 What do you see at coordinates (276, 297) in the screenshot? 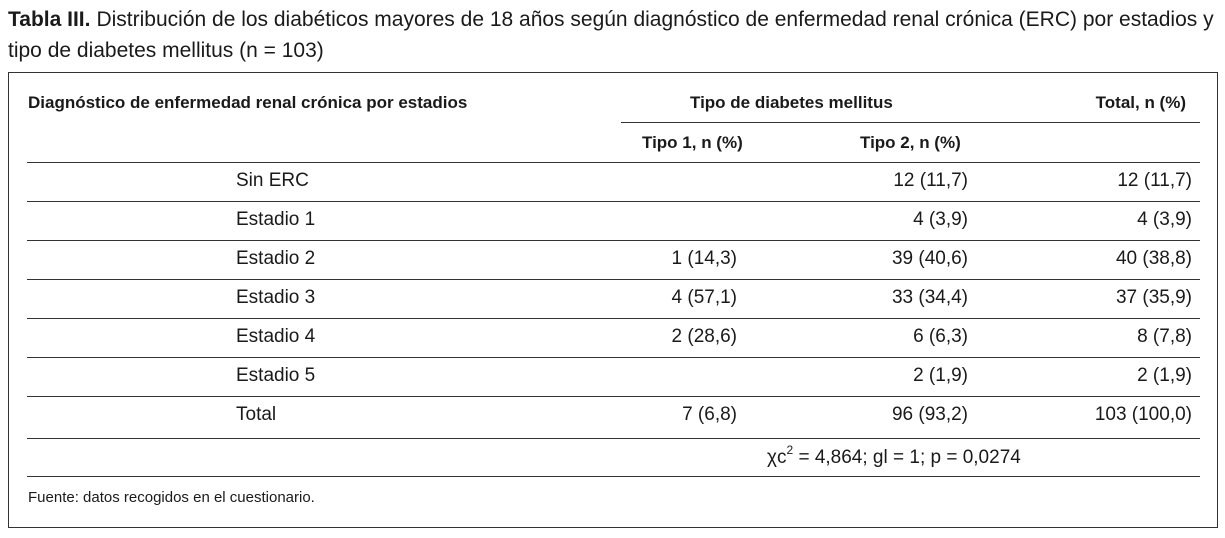
I see `row-label: Estadio 3` at bounding box center [276, 297].